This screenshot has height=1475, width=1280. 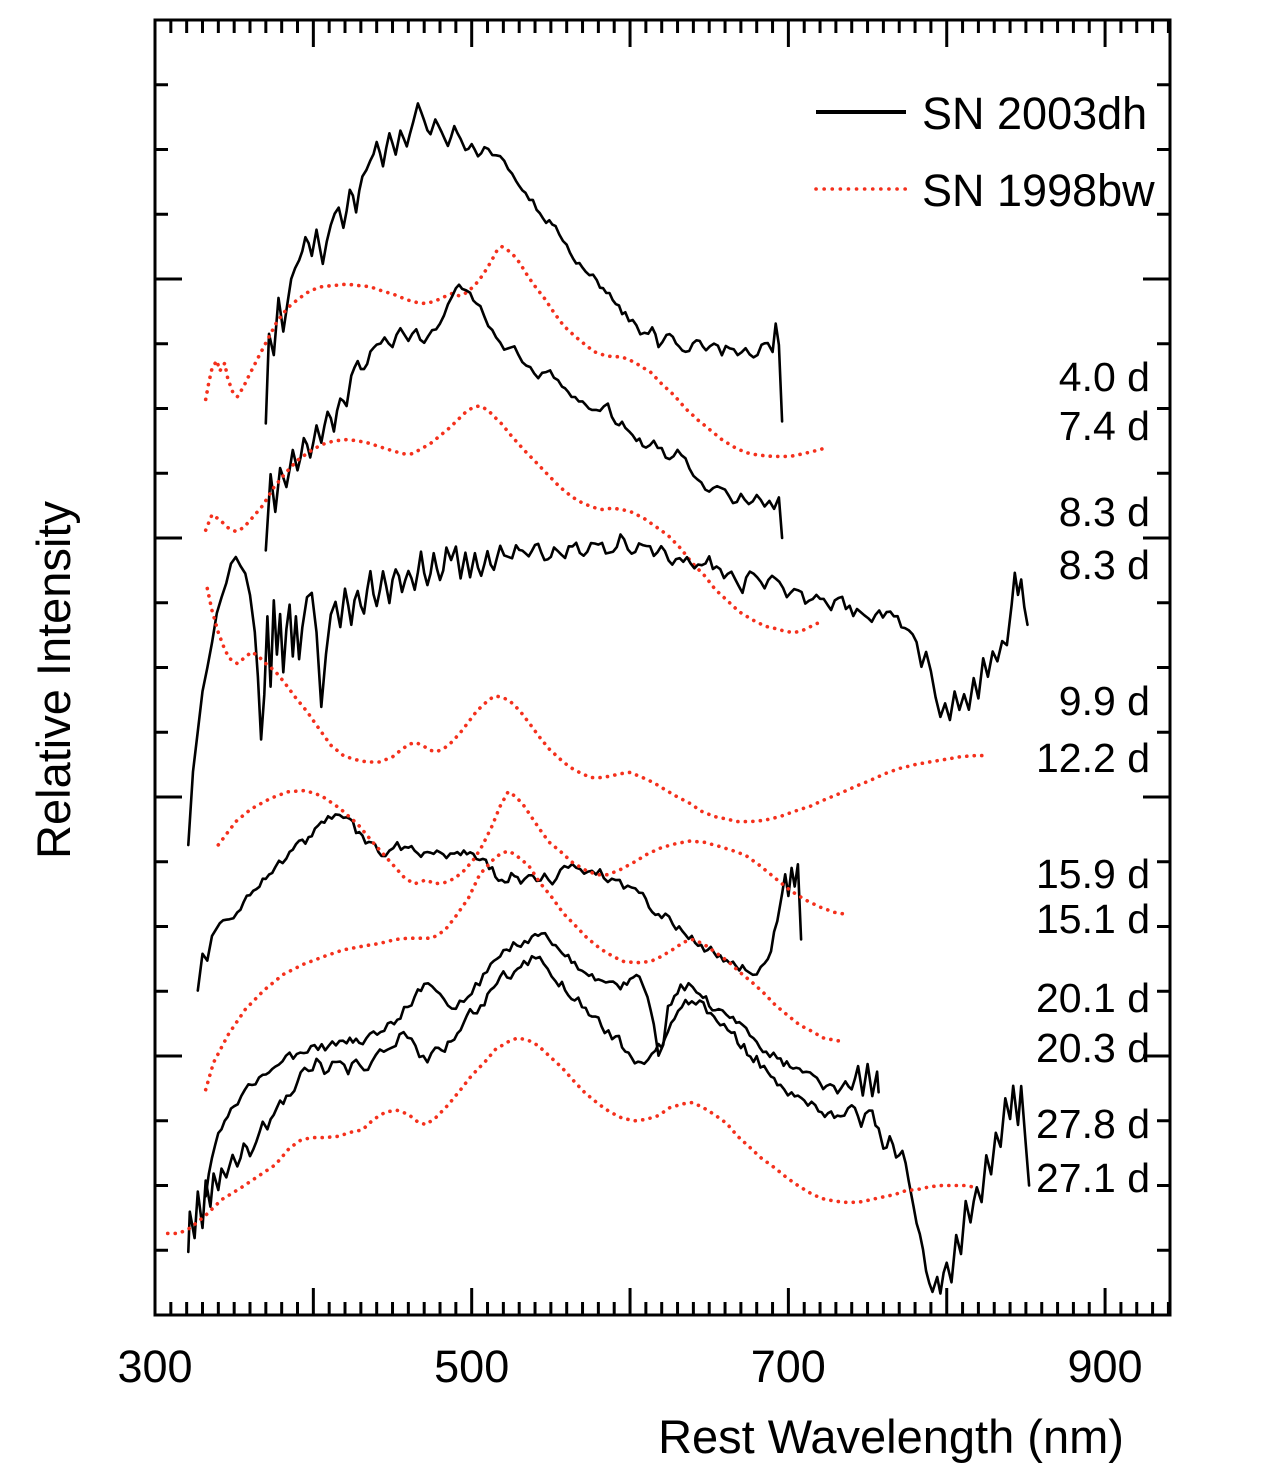 What do you see at coordinates (597, 705) in the screenshot?
I see `spectrum-sn1998bw-122d` at bounding box center [597, 705].